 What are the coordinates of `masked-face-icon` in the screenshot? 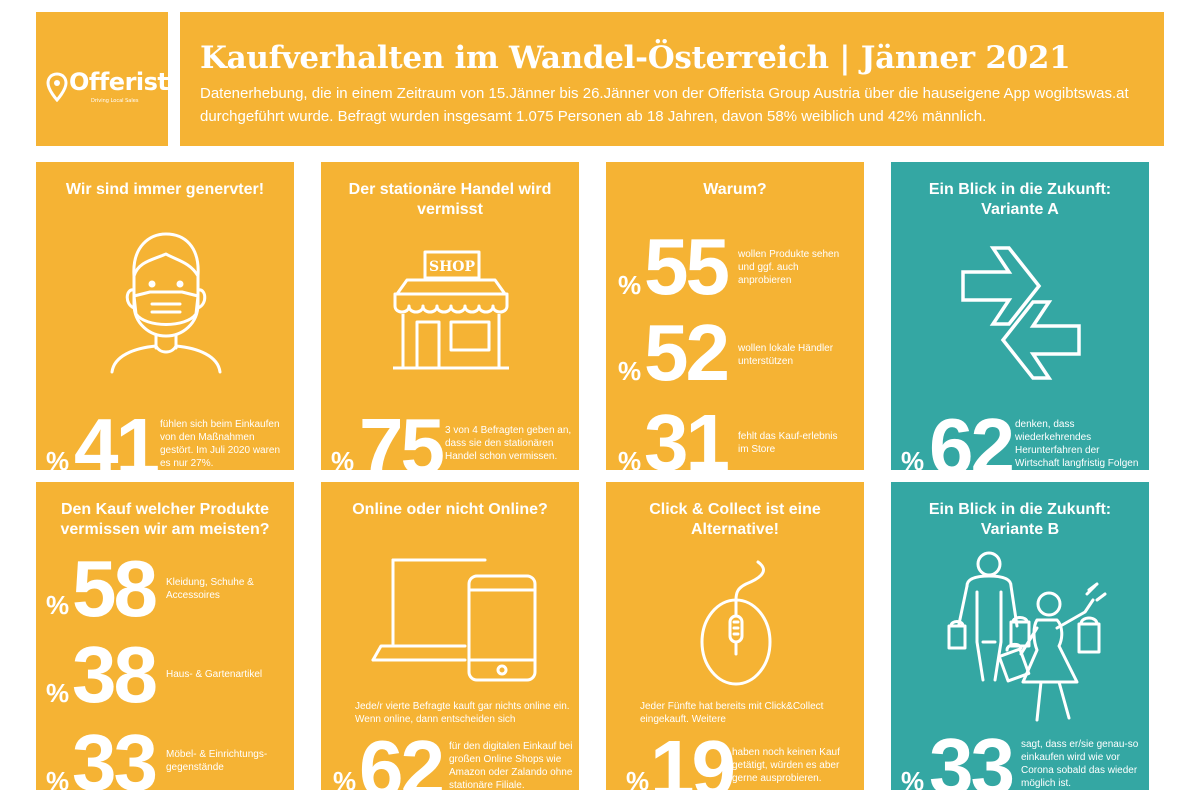 It's located at (165, 299).